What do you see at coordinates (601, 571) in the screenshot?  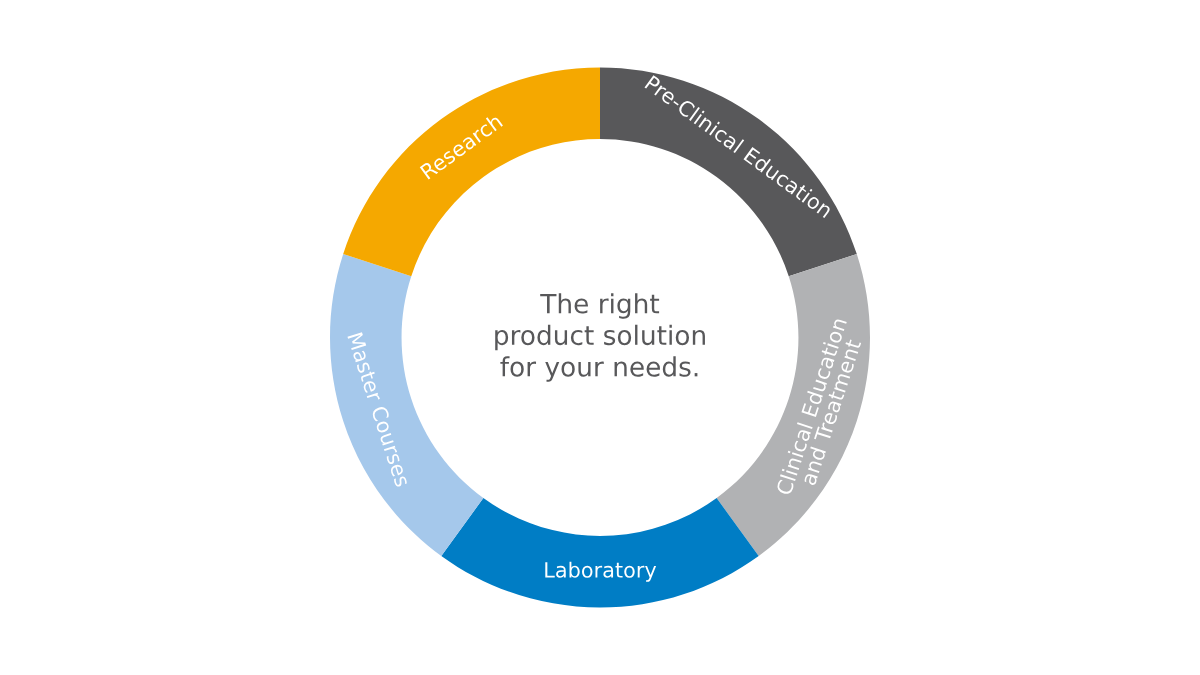 I see `slice-label: Laboratory` at bounding box center [601, 571].